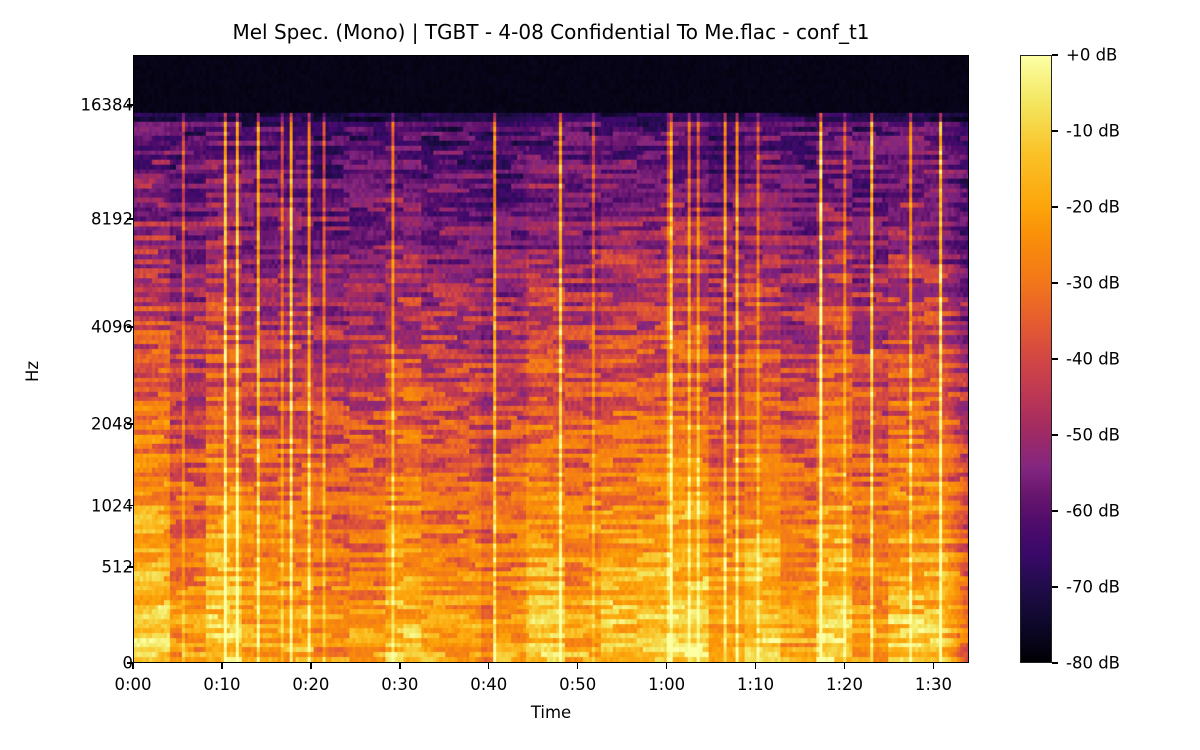 The image size is (1200, 750). What do you see at coordinates (311, 684) in the screenshot?
I see `x-tick-label: 0:20` at bounding box center [311, 684].